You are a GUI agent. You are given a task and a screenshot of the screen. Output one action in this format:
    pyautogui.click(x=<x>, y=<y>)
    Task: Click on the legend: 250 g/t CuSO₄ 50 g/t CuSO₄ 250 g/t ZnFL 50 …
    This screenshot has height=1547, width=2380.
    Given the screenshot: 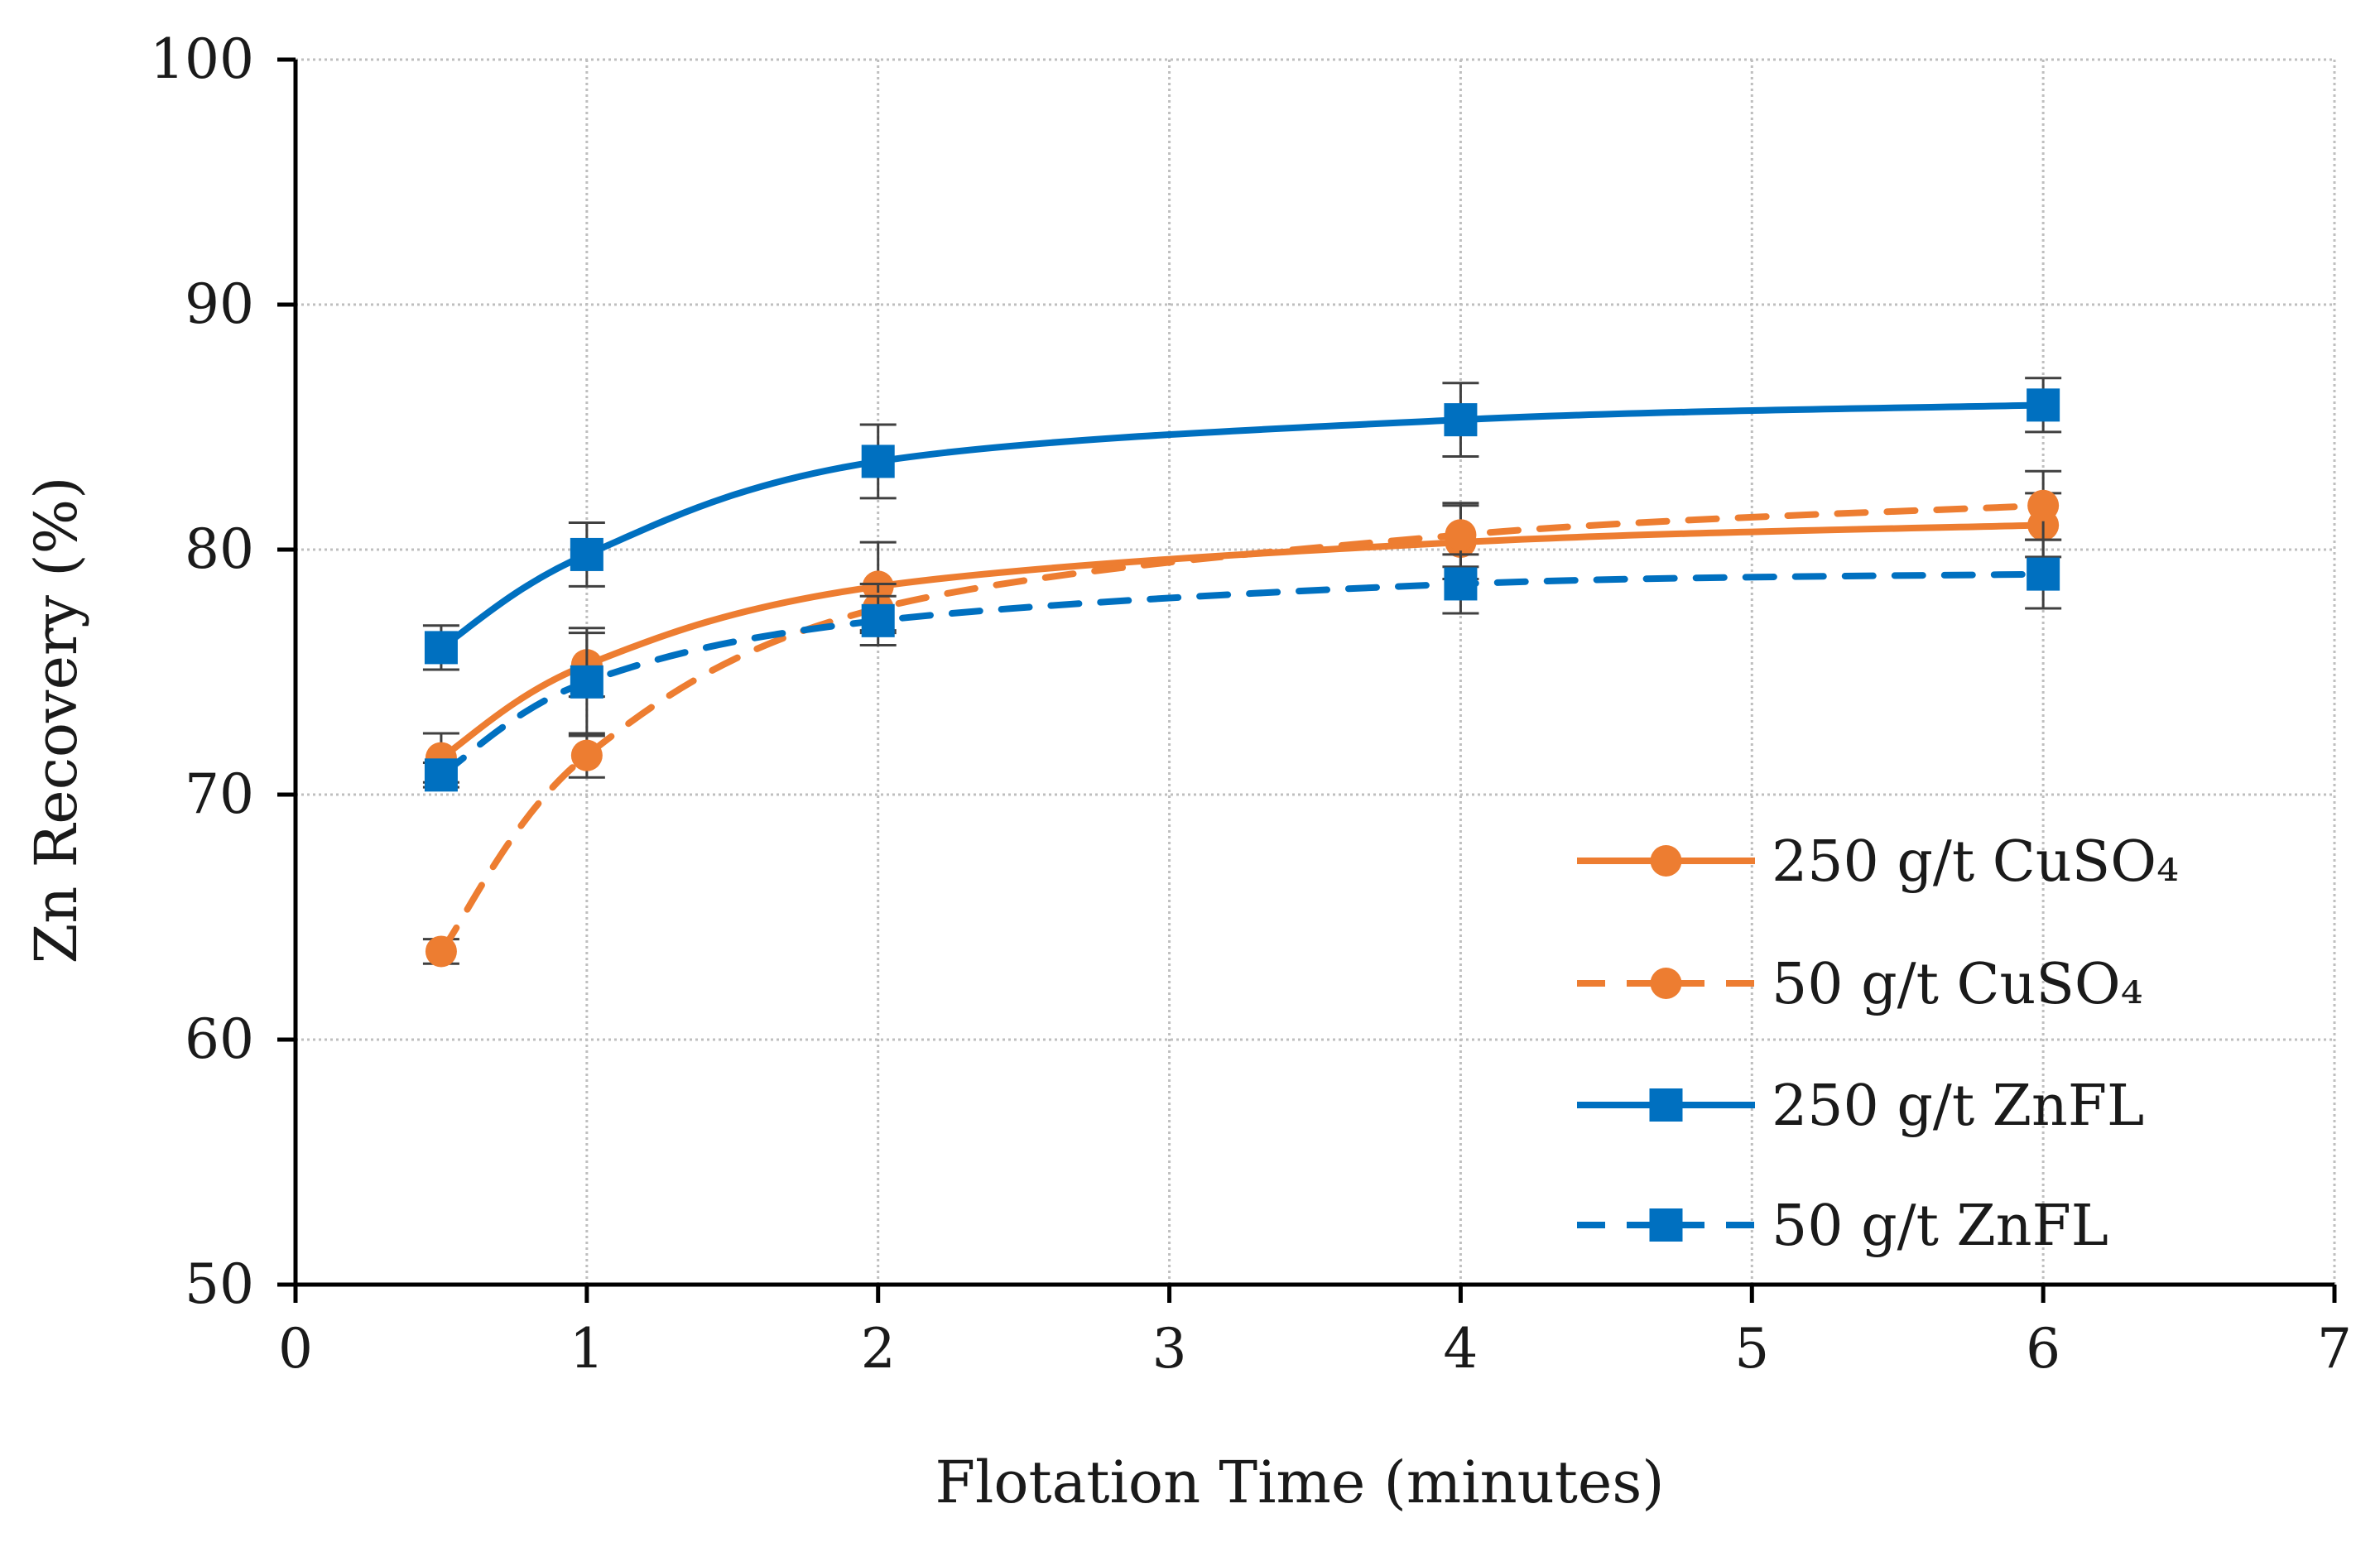 What is the action you would take?
    pyautogui.click(x=1878, y=1044)
    